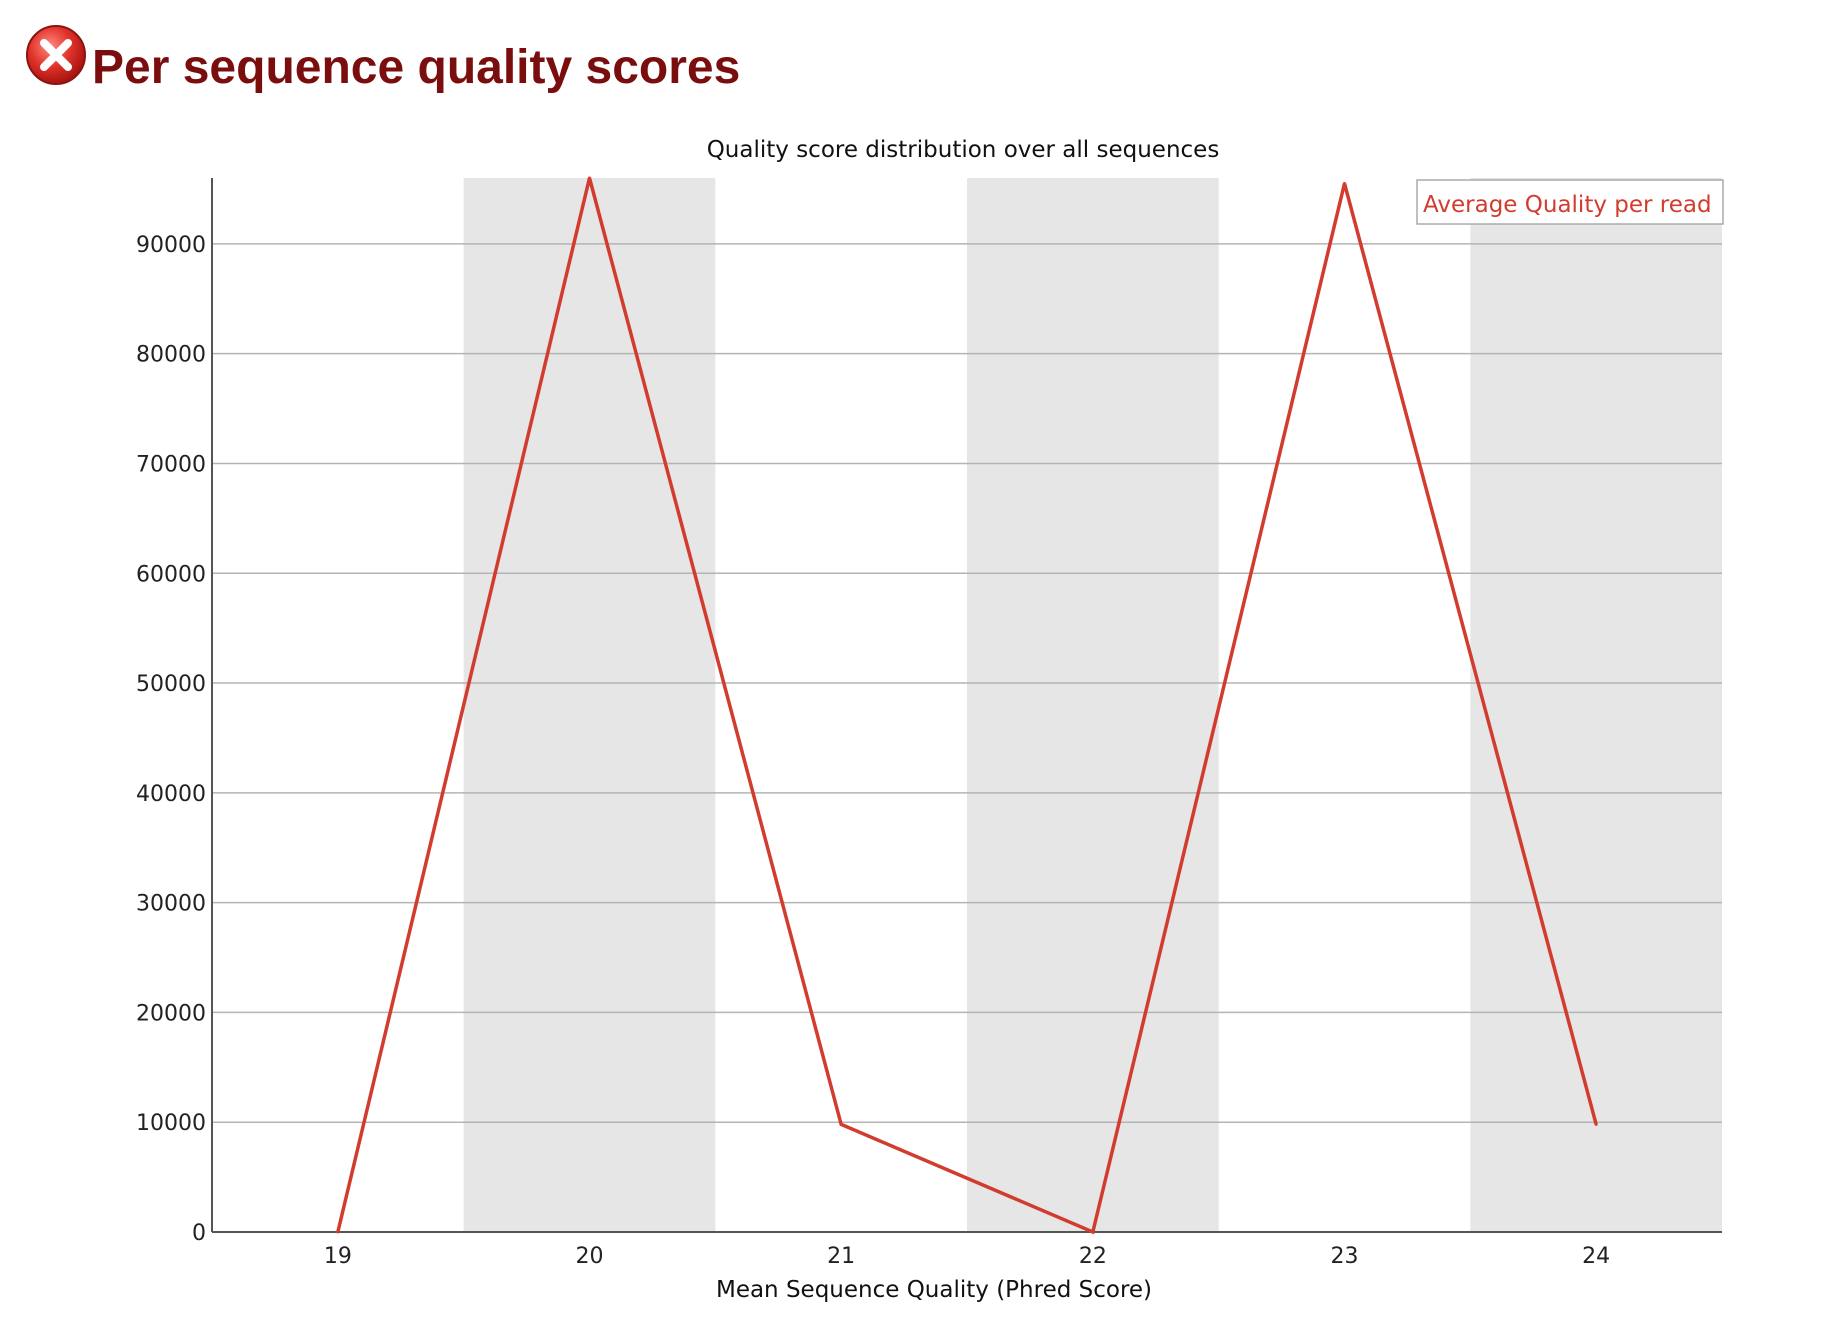 The height and width of the screenshot is (1340, 1844). I want to click on module-header: Per sequence quality scores, so click(382, 62).